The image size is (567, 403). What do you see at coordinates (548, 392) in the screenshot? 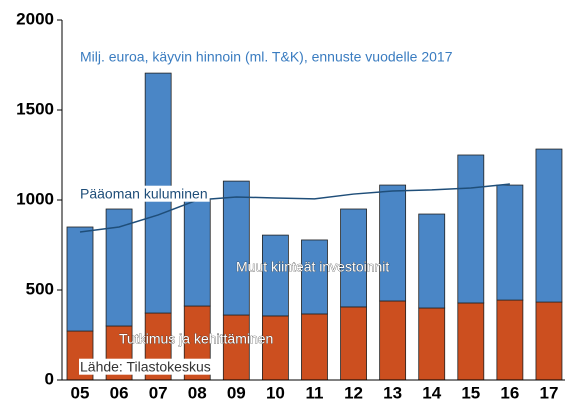
I see `x-tick-label: 17` at bounding box center [548, 392].